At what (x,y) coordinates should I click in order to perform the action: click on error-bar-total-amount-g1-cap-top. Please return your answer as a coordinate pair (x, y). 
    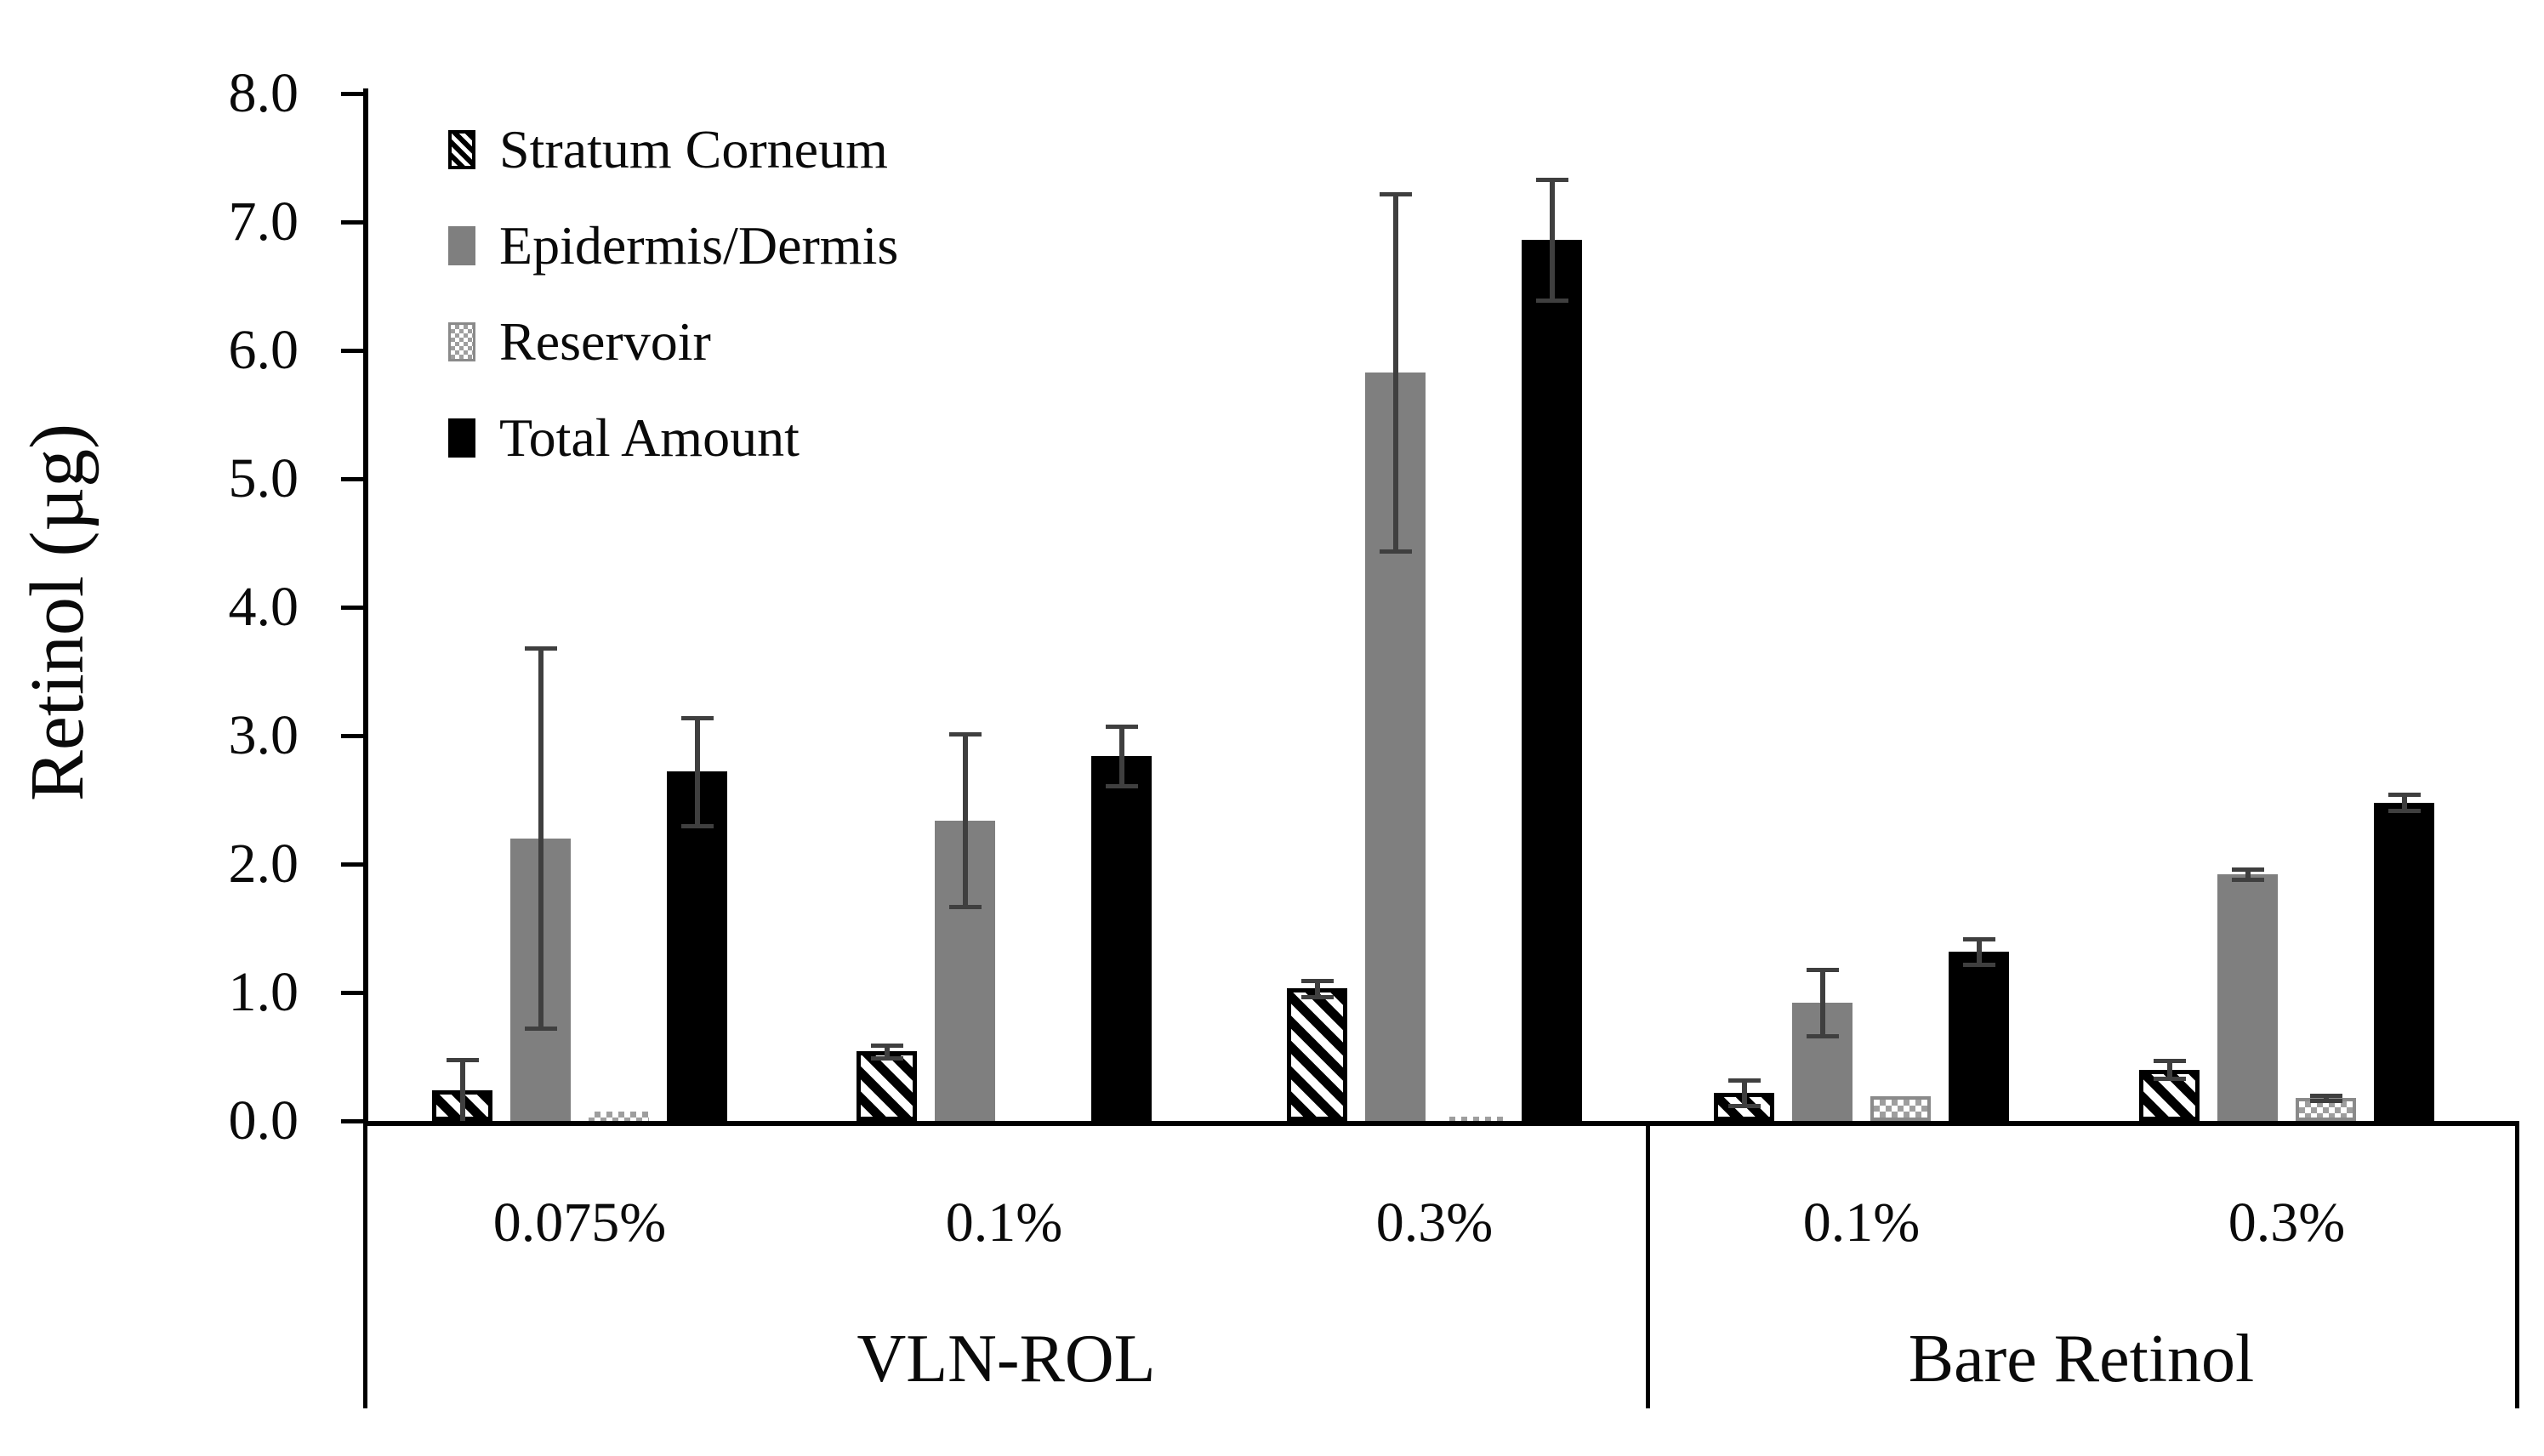
    Looking at the image, I should click on (697, 717).